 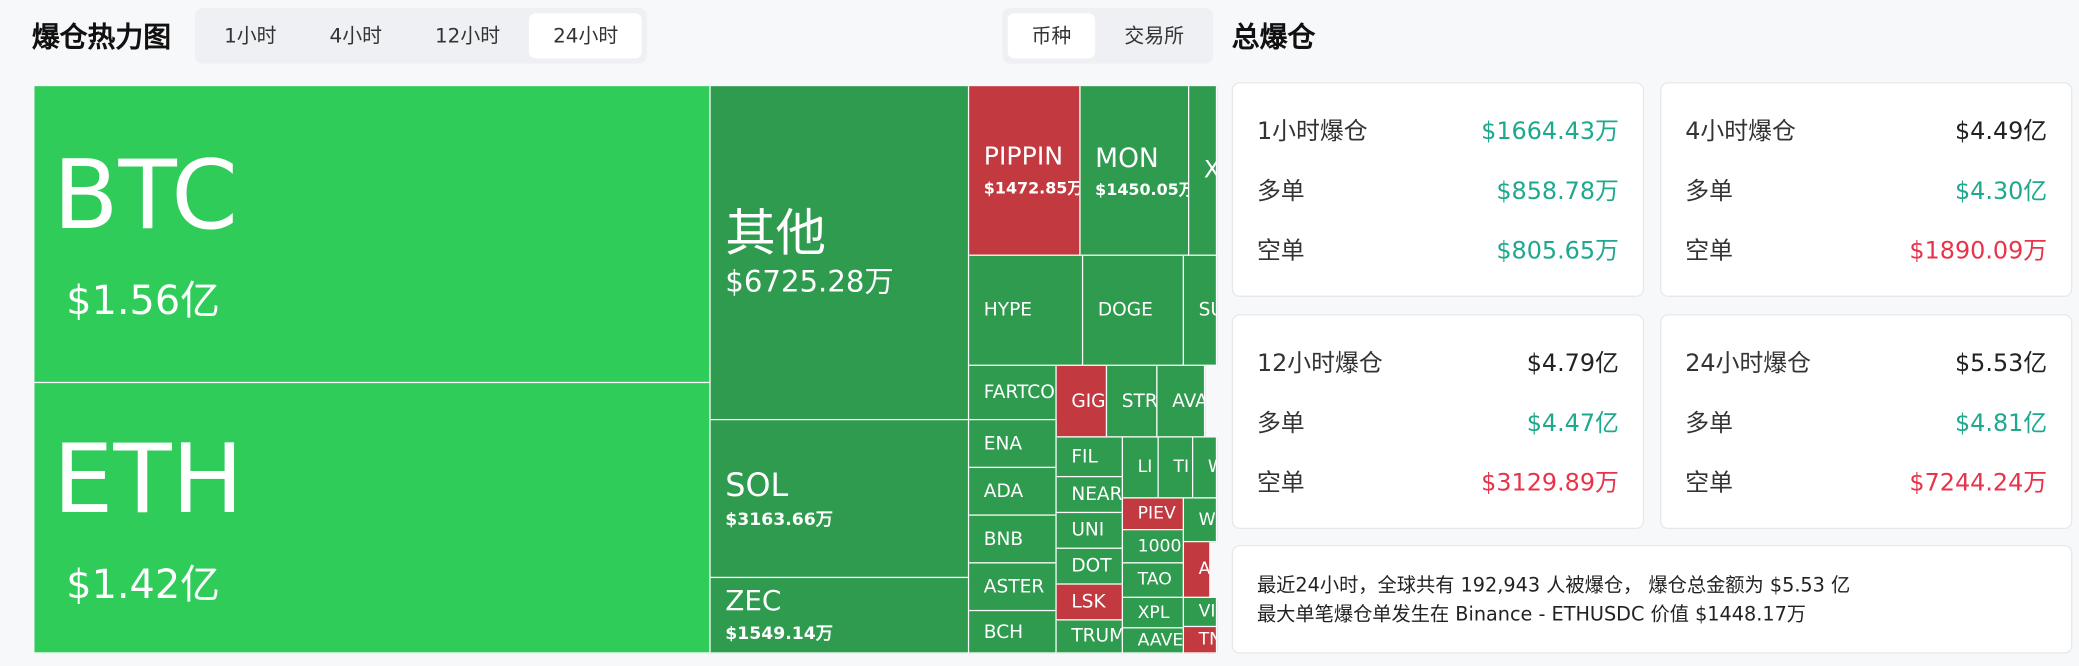 I want to click on tile-name: MON, so click(x=1127, y=157).